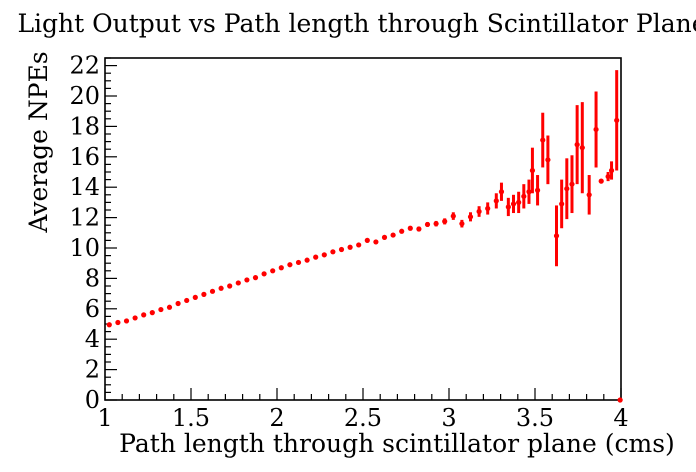 This screenshot has height=472, width=696. What do you see at coordinates (535, 418) in the screenshot?
I see `x-tick-label: 3.5` at bounding box center [535, 418].